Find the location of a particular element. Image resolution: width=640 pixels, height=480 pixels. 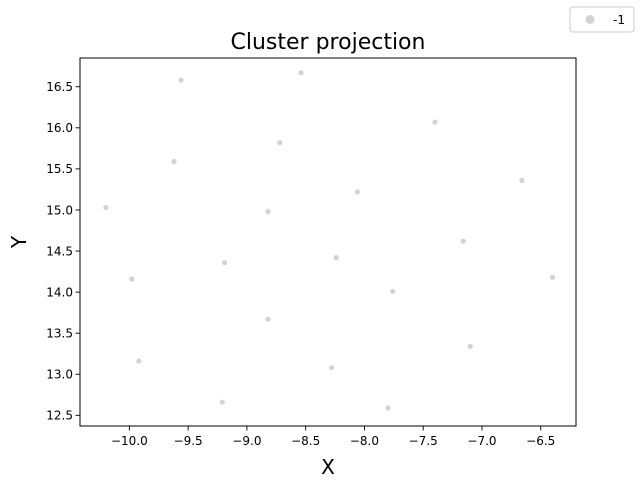

legend-frame is located at coordinates (602, 19).